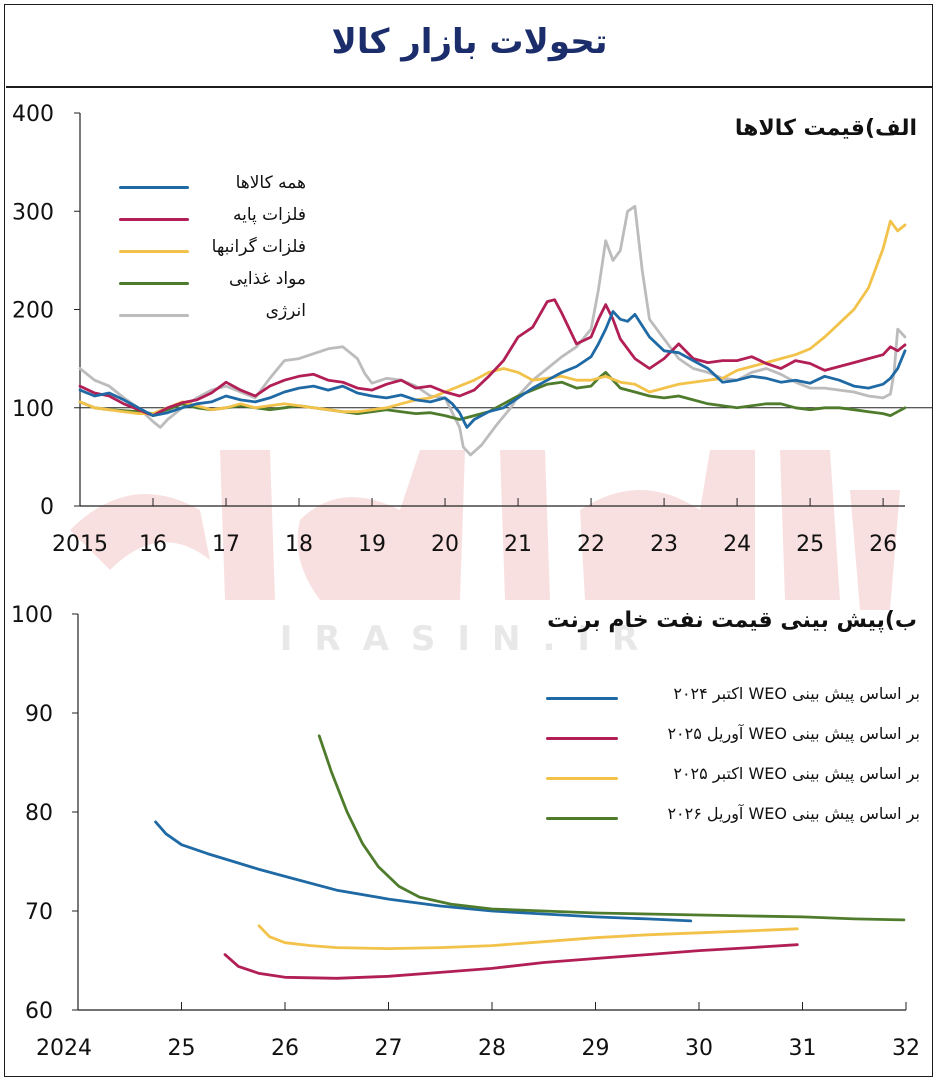 The image size is (939, 1083). Describe the element at coordinates (33, 212) in the screenshot. I see `panel-a-y-tick-label: 300` at that location.